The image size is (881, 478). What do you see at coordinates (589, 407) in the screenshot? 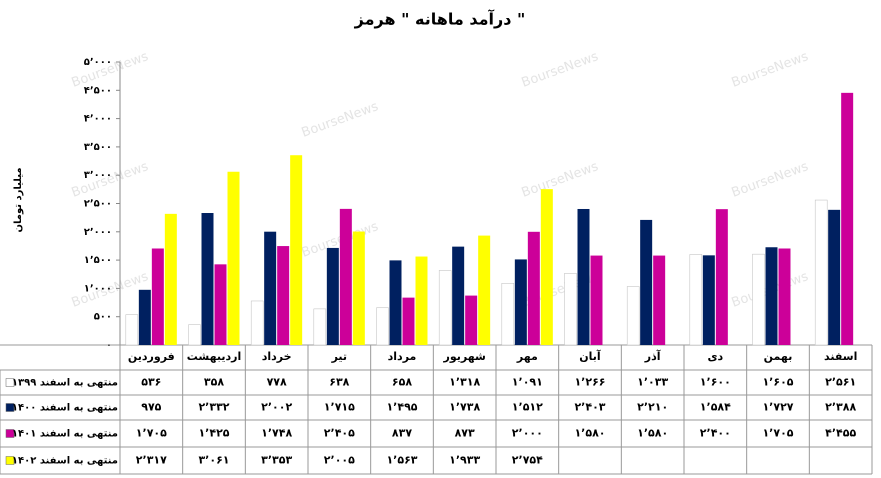
I see `table-value: ۲٬۴۰۳` at bounding box center [589, 407].